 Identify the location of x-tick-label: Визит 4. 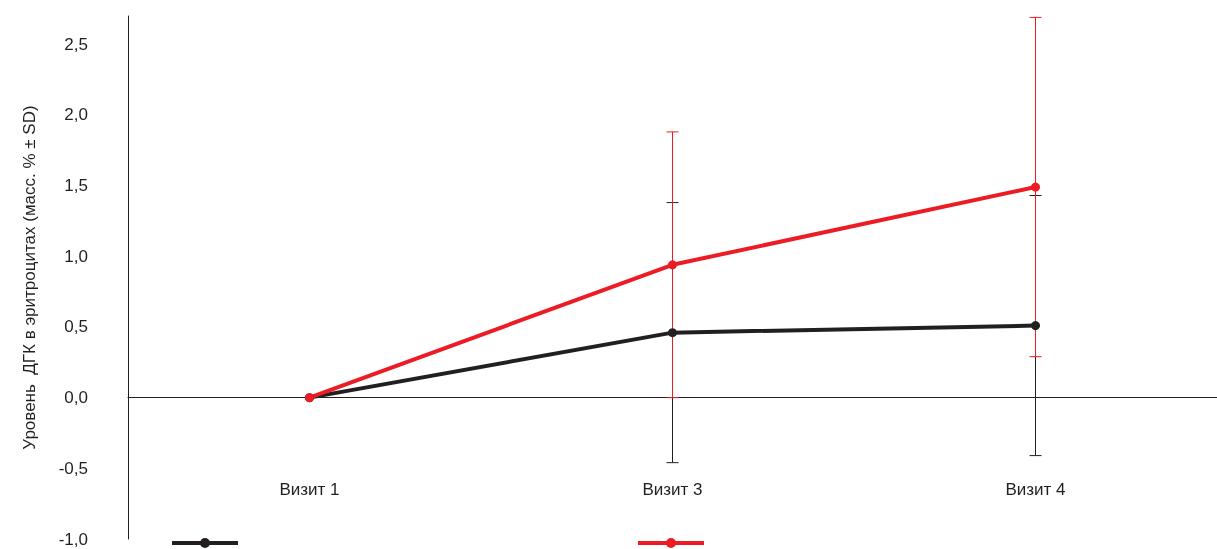
(1035, 489).